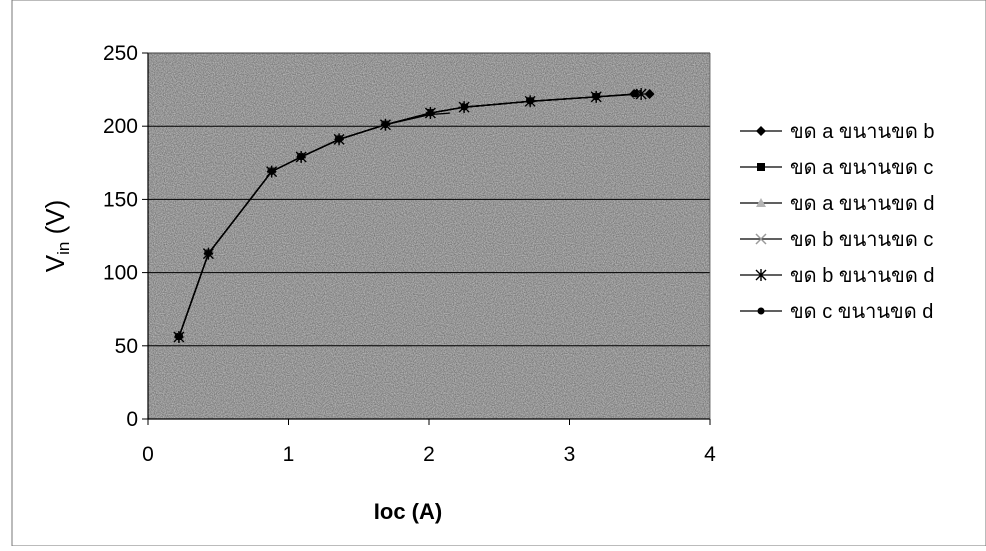  I want to click on x-tick-label-1: 1, so click(289, 454).